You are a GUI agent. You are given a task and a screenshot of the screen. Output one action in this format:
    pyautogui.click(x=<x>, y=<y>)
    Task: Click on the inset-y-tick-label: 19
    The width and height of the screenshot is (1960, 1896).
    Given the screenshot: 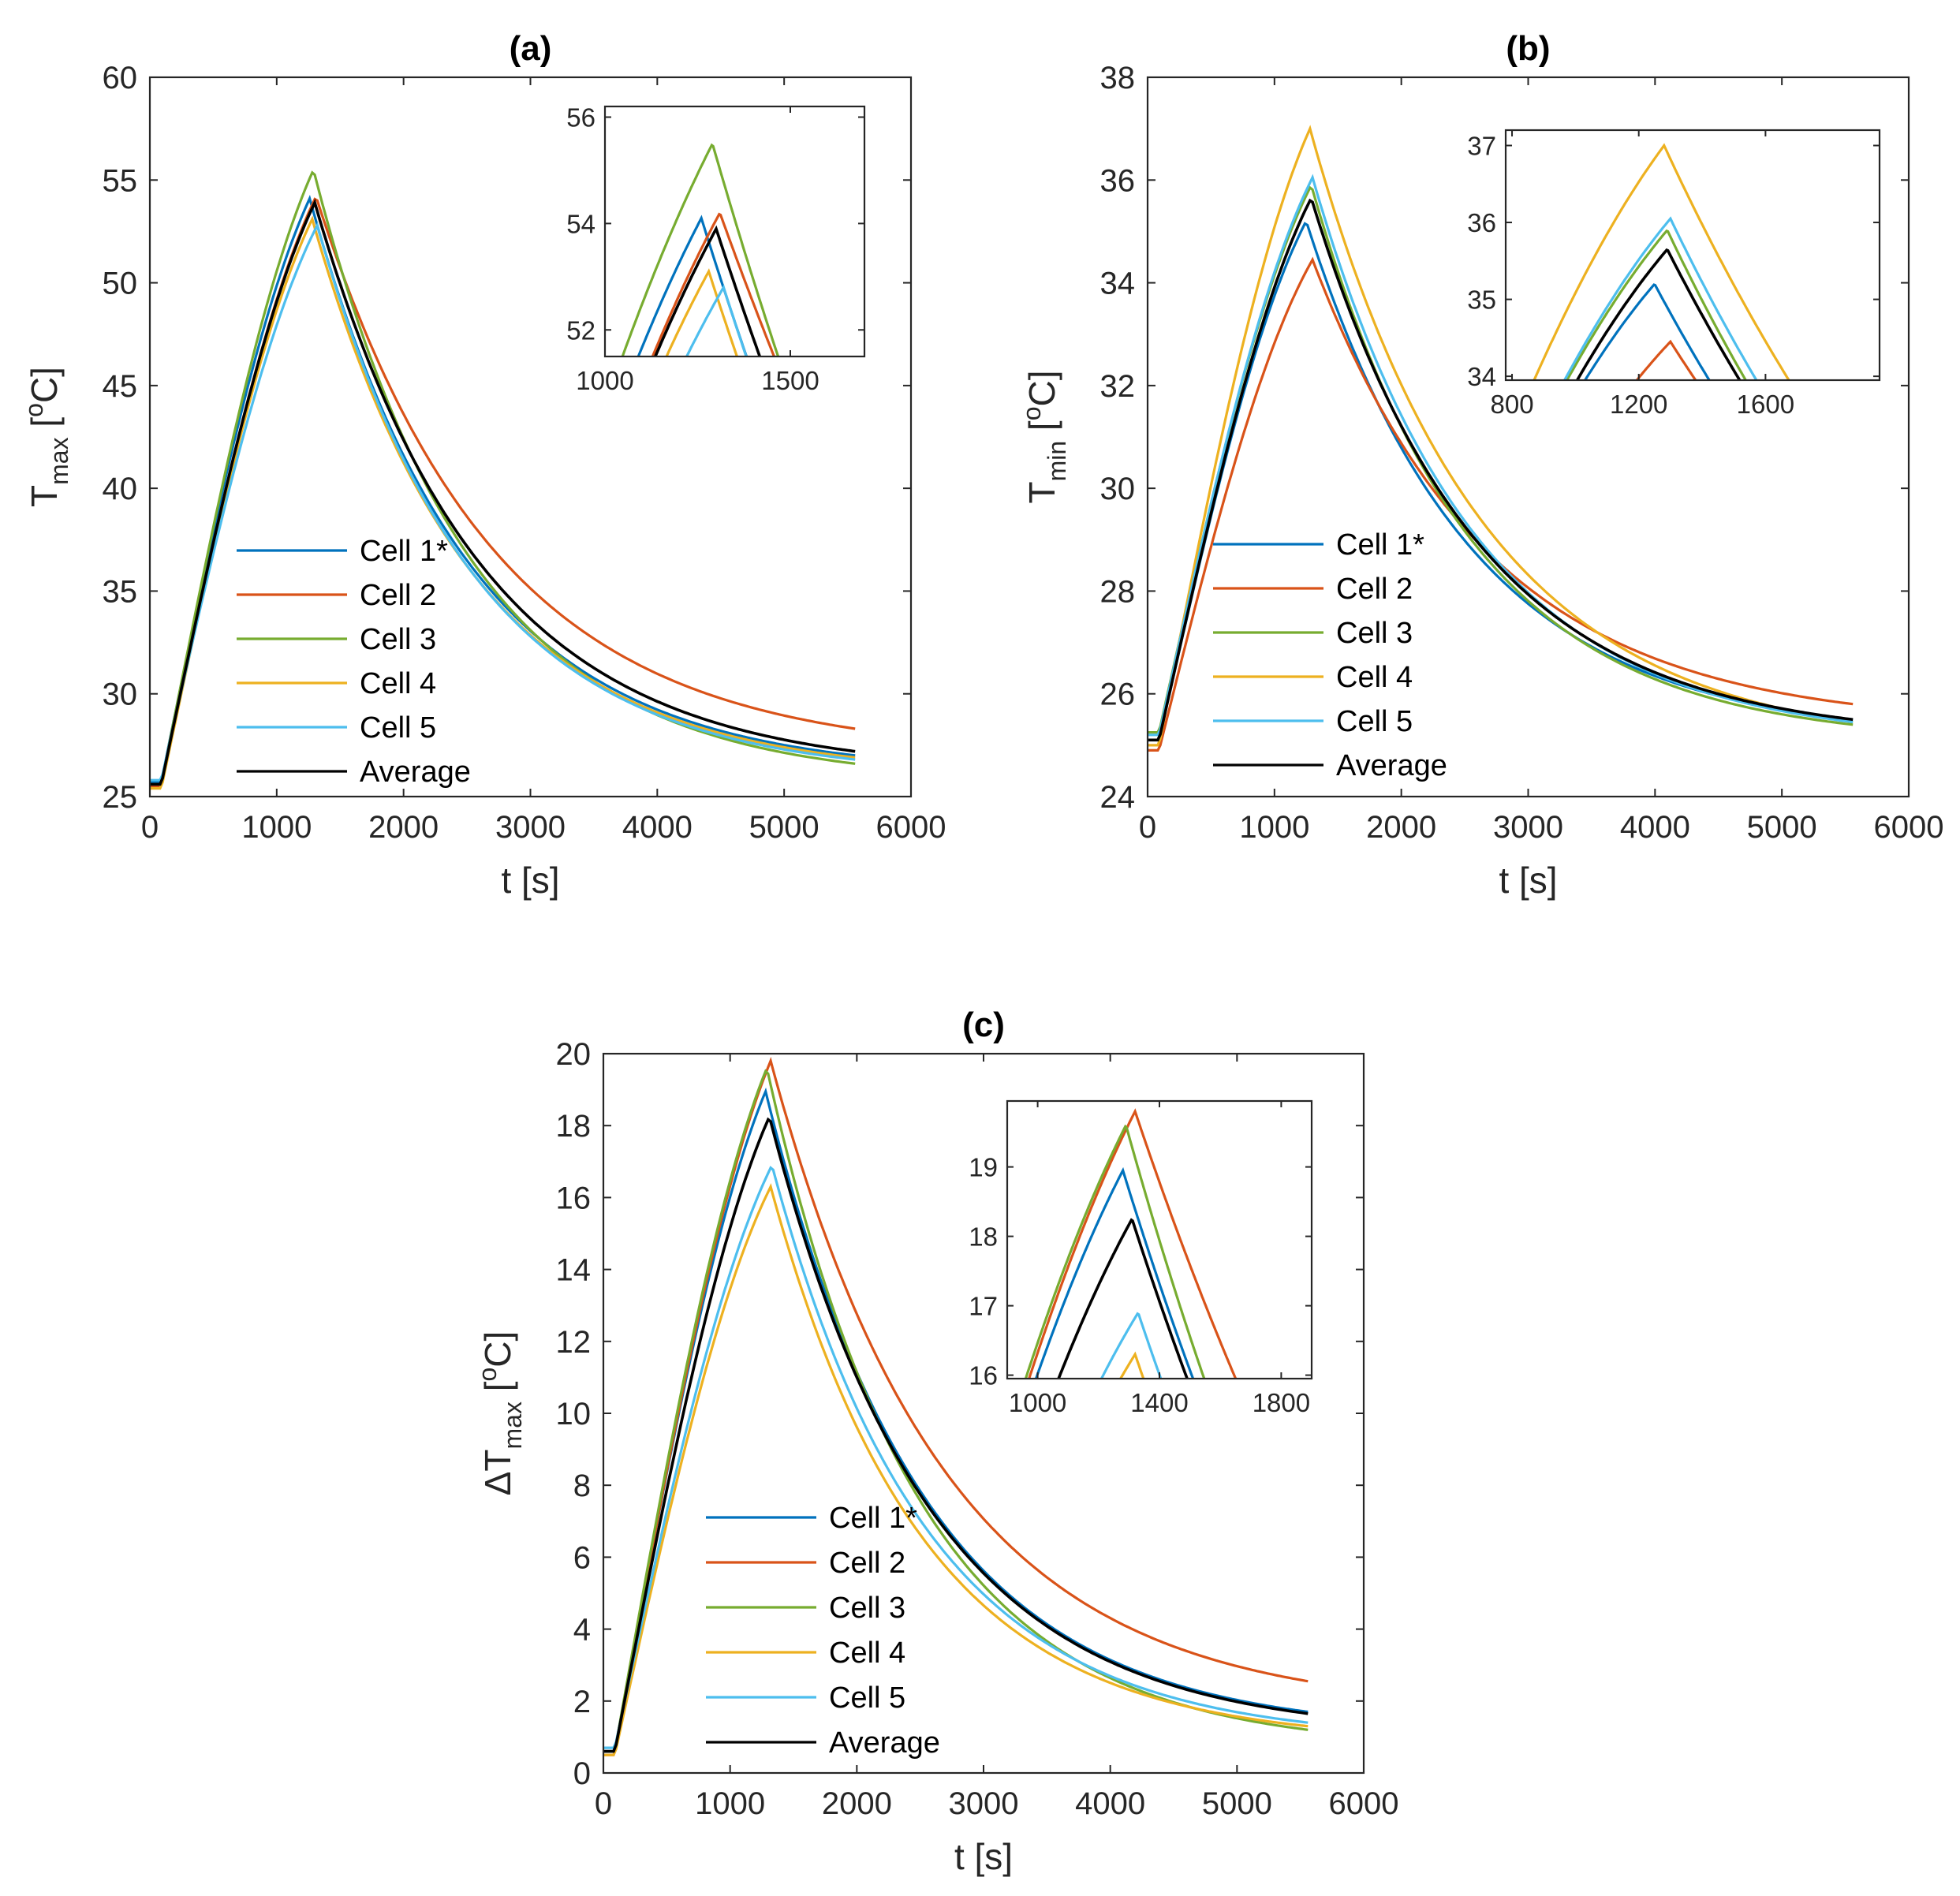 What is the action you would take?
    pyautogui.click(x=983, y=1167)
    